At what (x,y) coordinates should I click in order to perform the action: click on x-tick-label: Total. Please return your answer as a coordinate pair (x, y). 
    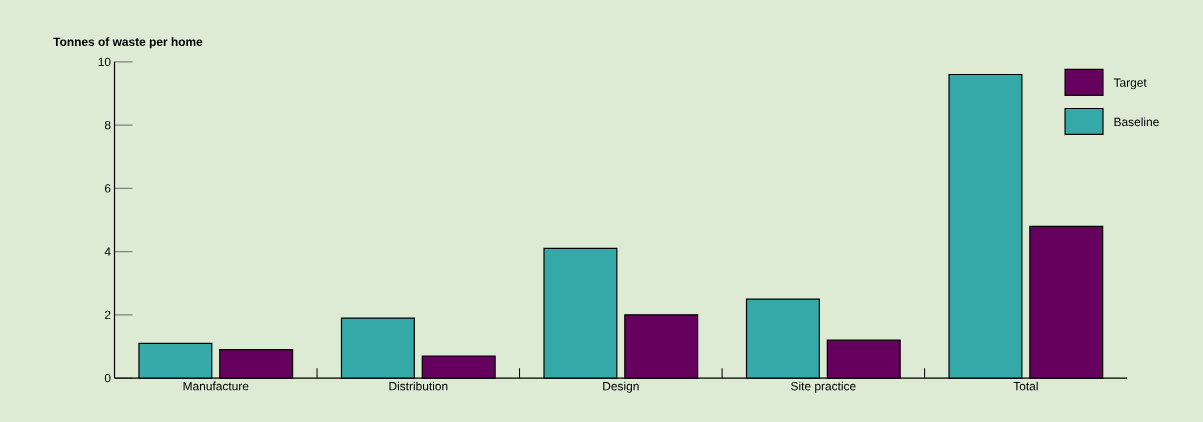
    Looking at the image, I should click on (1025, 386).